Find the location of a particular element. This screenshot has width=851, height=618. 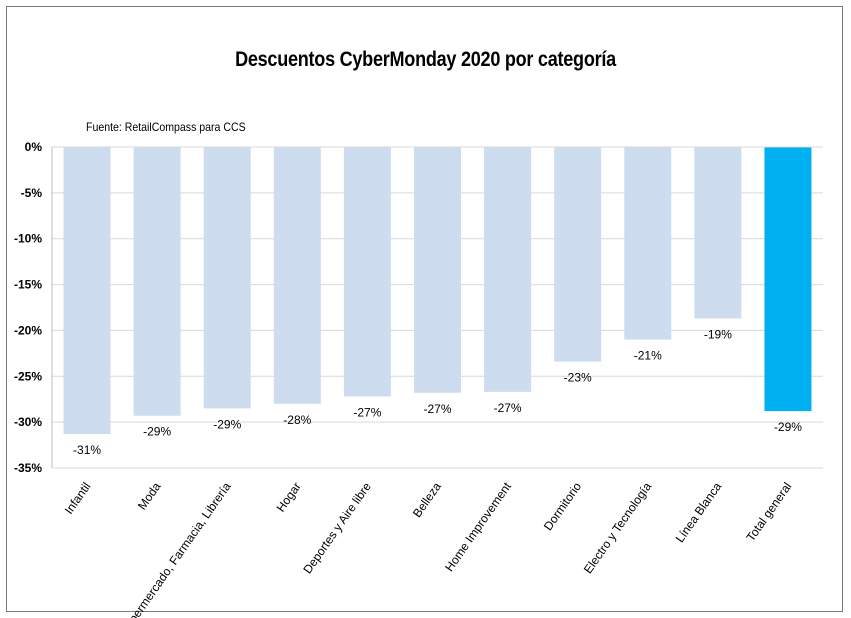

category-label: Línea Blanca is located at coordinates (699, 512).